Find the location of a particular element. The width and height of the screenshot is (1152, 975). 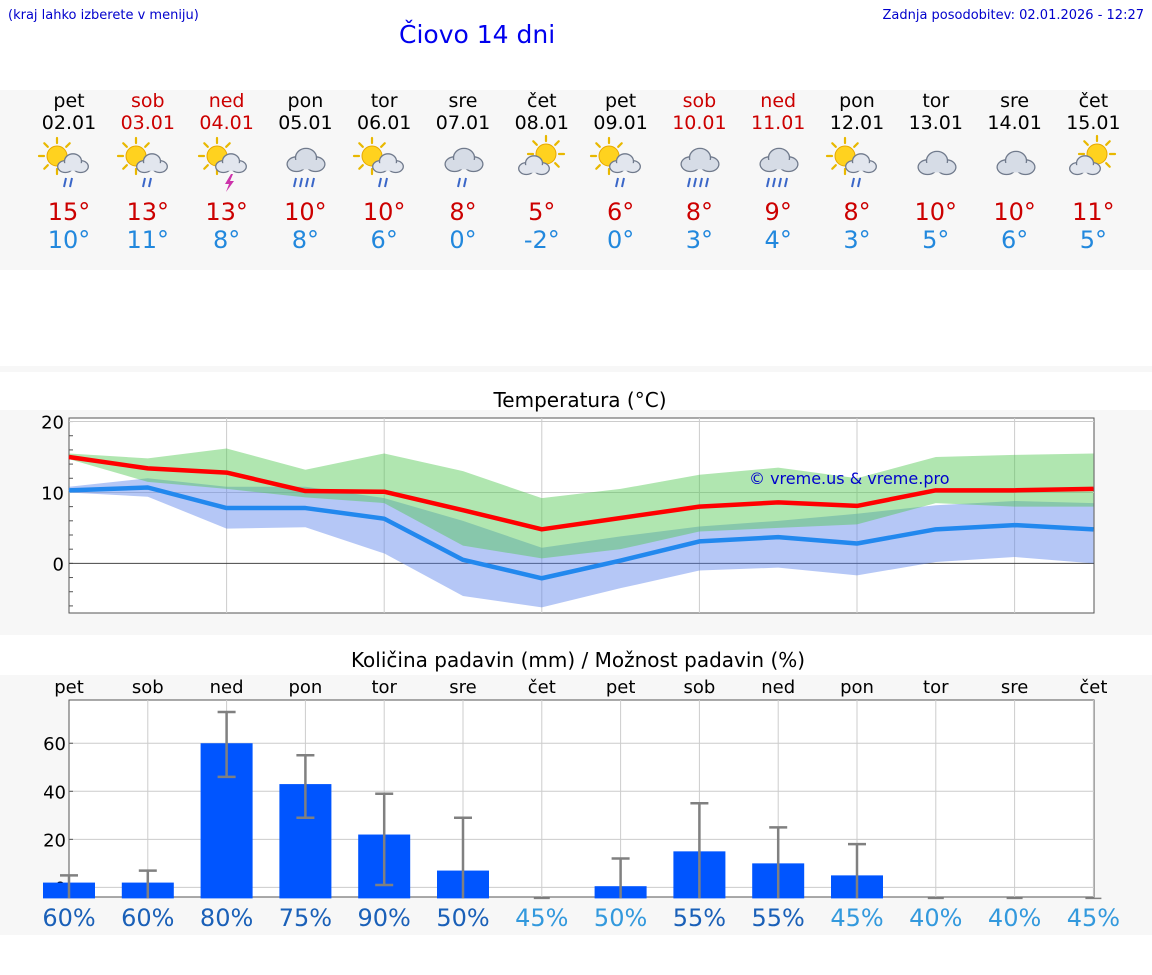

day-date: 10.01 is located at coordinates (699, 123).